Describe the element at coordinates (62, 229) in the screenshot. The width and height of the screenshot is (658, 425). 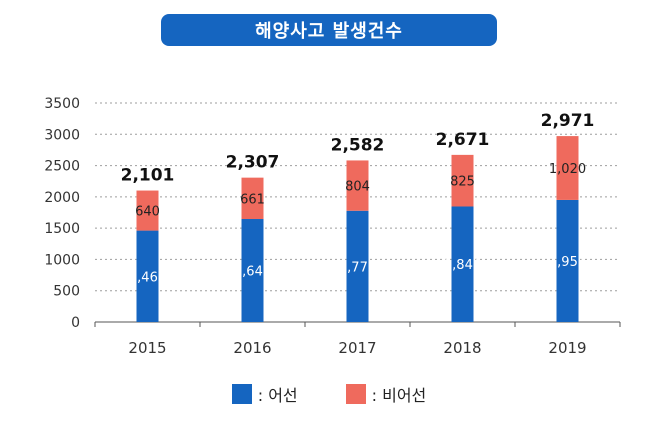
I see `y-tick-label: 1500` at that location.